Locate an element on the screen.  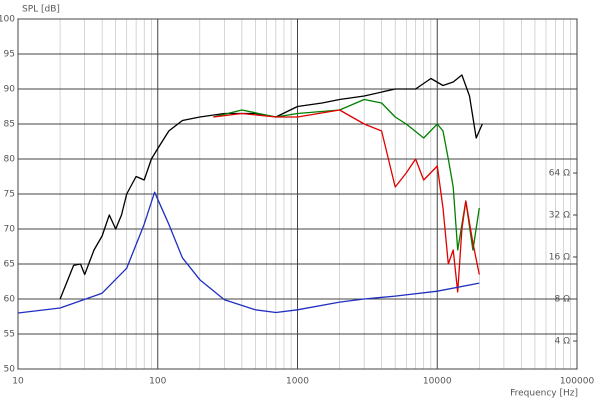
x-tick-label: 10000 is located at coordinates (437, 382).